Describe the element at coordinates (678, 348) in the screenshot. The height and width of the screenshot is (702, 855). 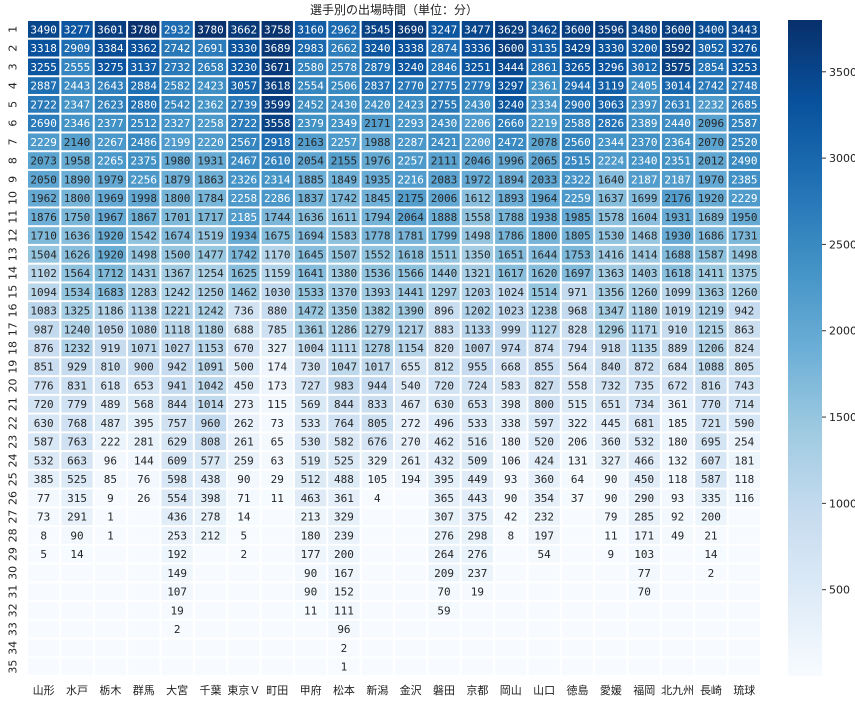
I see `cell-value-label: 889` at that location.